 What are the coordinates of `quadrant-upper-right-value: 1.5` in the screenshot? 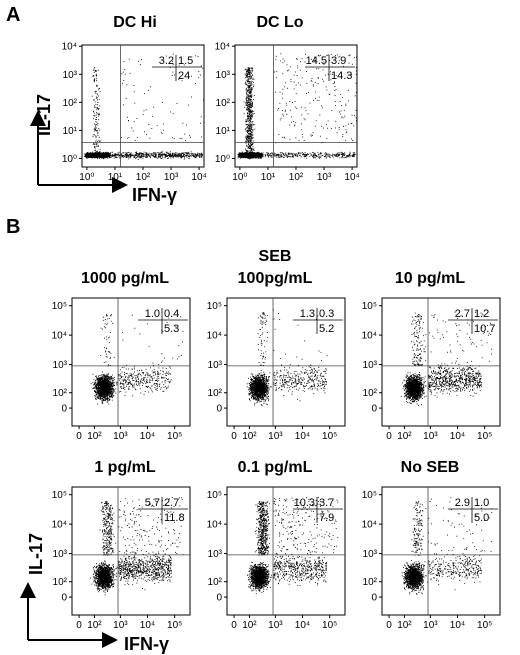 It's located at (185, 61).